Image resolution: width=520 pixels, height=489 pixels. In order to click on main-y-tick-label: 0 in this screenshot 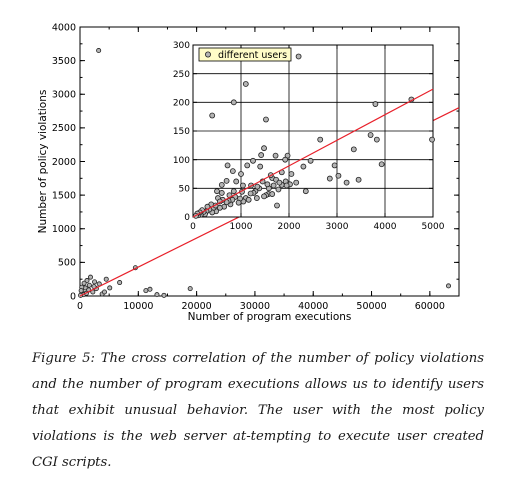, I will do `click(73, 296)`.